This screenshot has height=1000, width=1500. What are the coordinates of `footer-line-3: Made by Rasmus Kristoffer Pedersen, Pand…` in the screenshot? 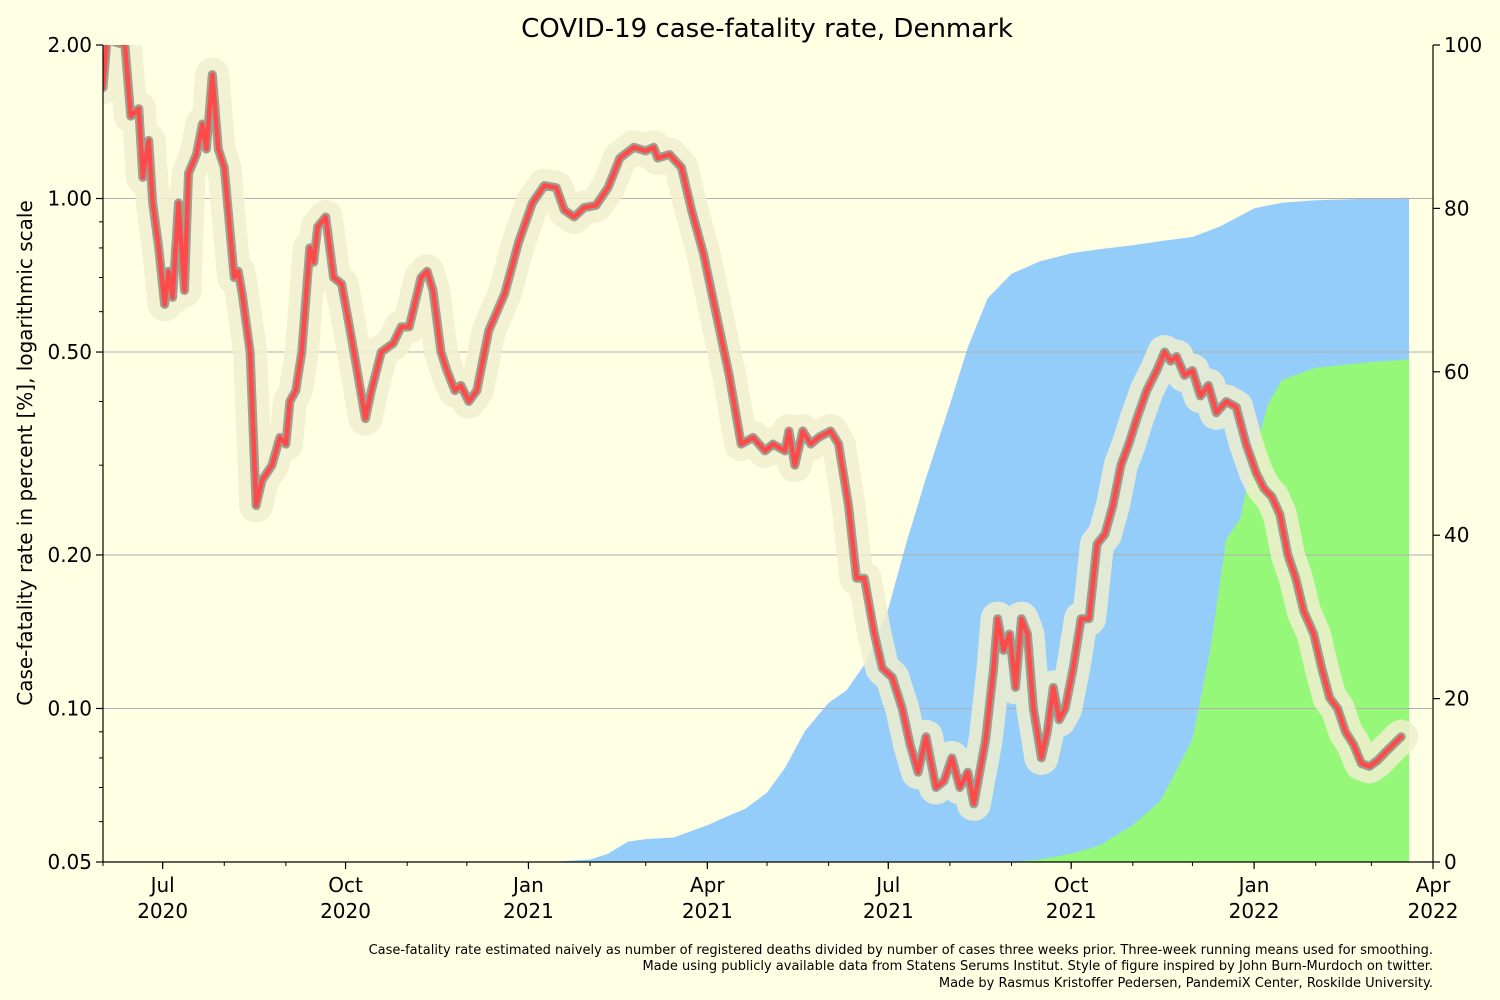 It's located at (1186, 983).